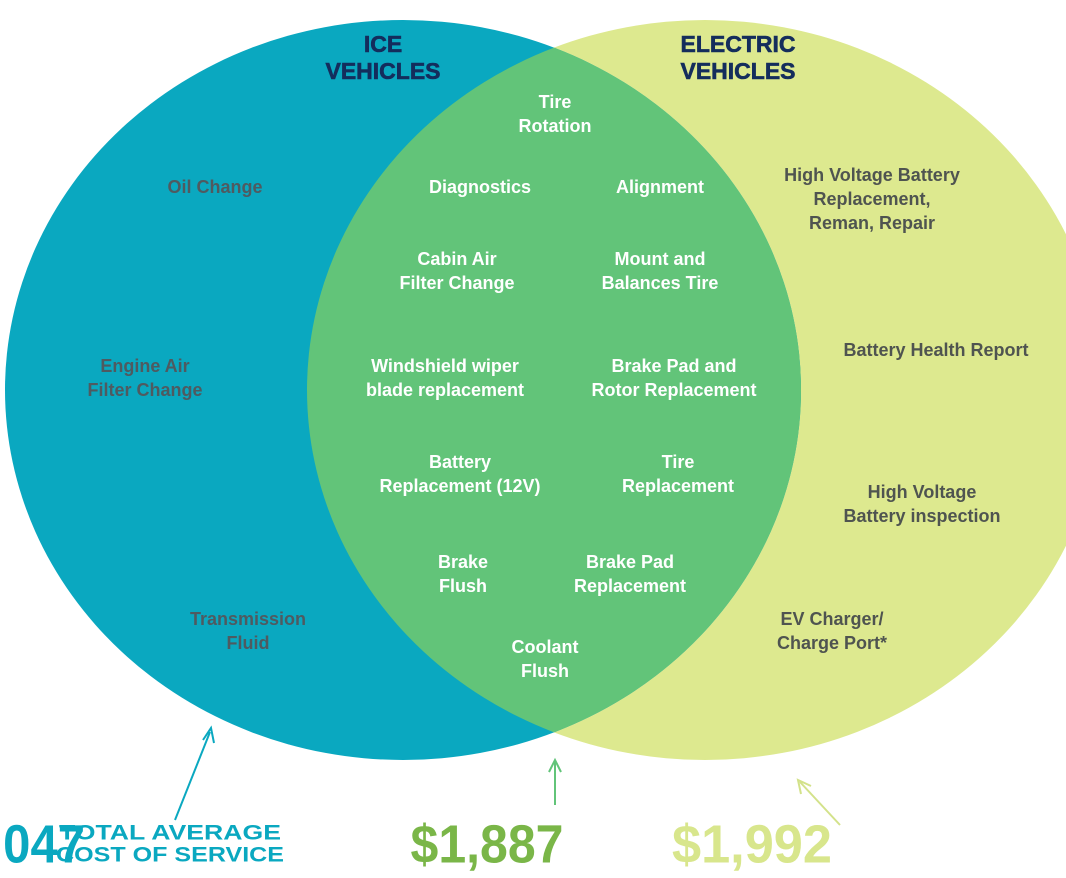  Describe the element at coordinates (248, 619) in the screenshot. I see `item-label: Transmission` at that location.